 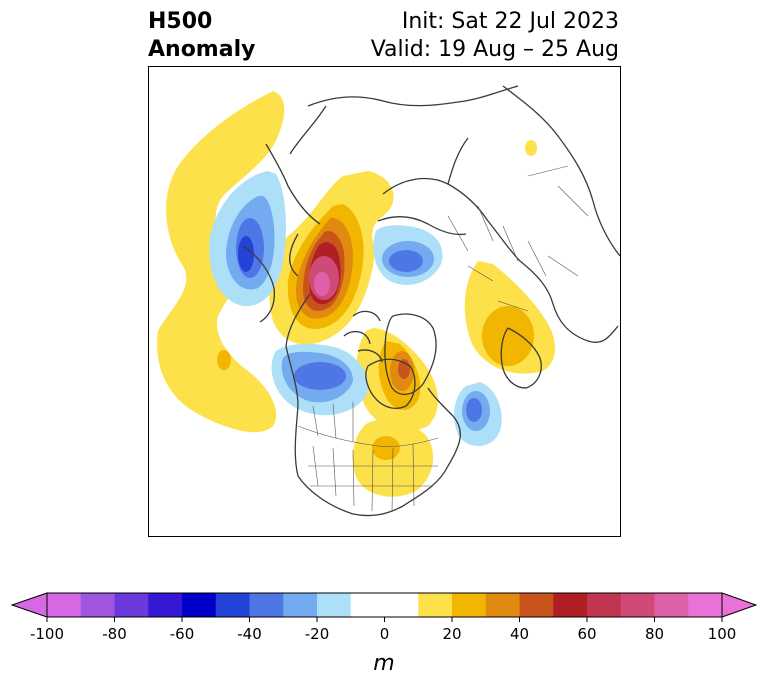 I want to click on colorbar-tick-label: 20, so click(x=451, y=634).